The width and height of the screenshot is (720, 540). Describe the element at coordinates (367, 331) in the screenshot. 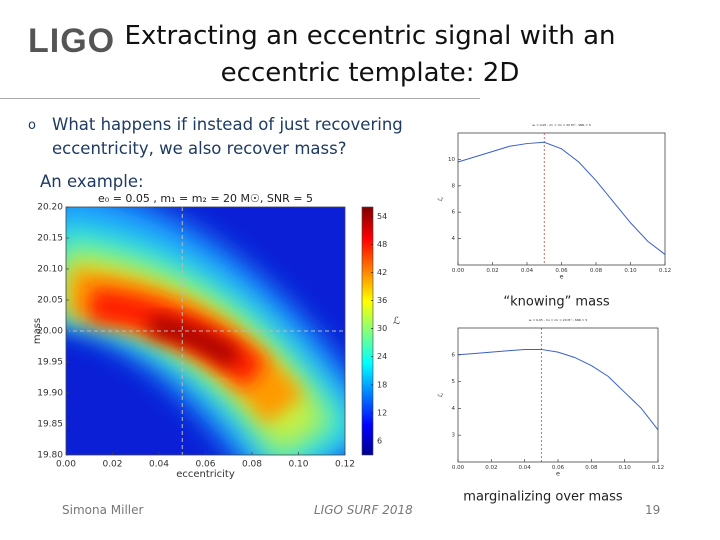

I see `colorbar` at that location.